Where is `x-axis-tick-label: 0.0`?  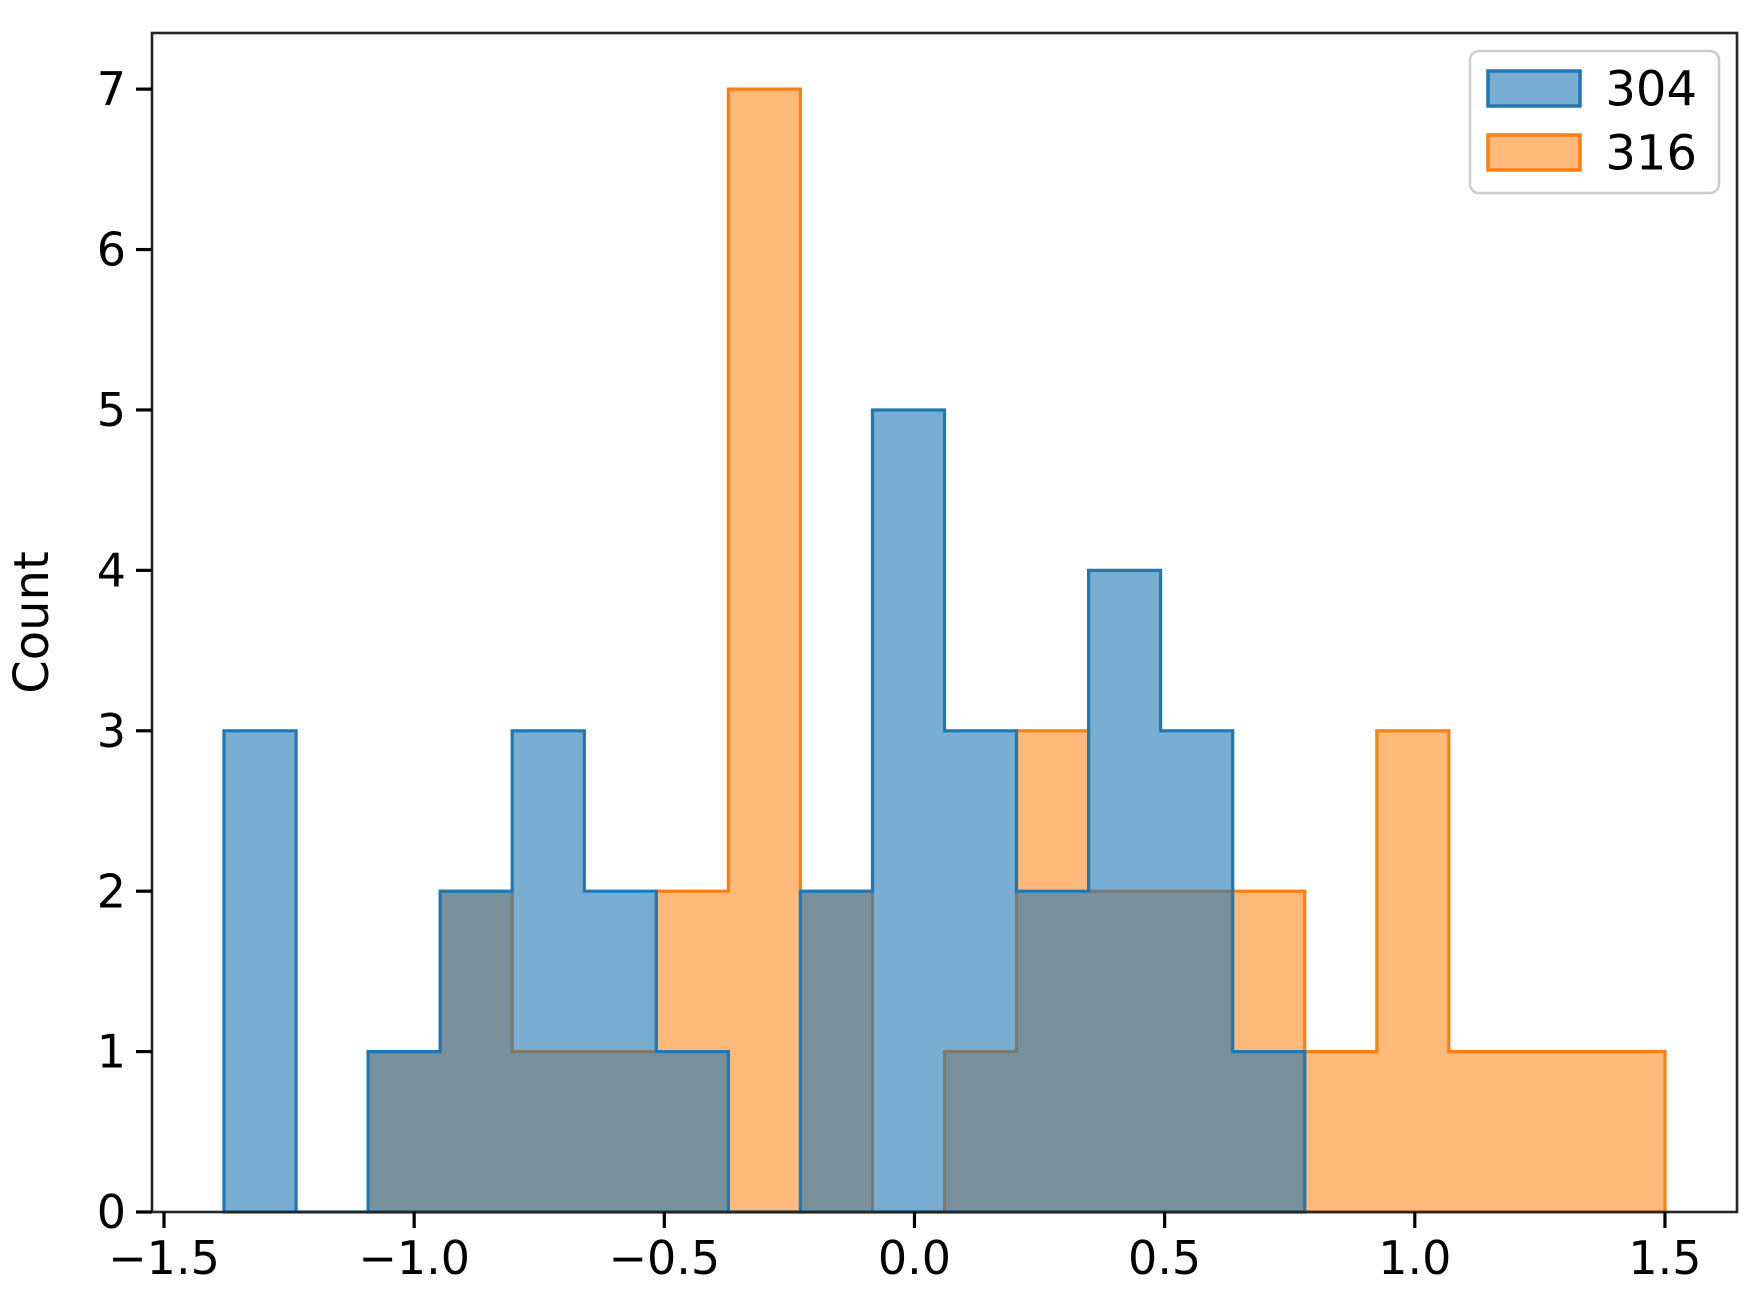
x-axis-tick-label: 0.0 is located at coordinates (914, 1258).